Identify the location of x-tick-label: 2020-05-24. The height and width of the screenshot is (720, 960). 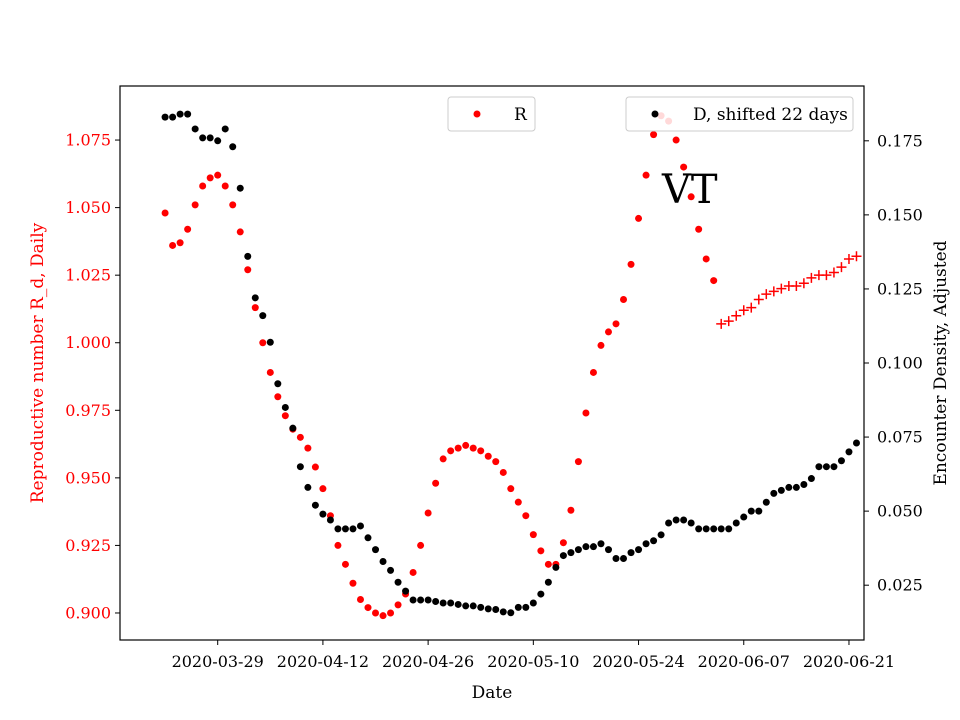
(638, 661).